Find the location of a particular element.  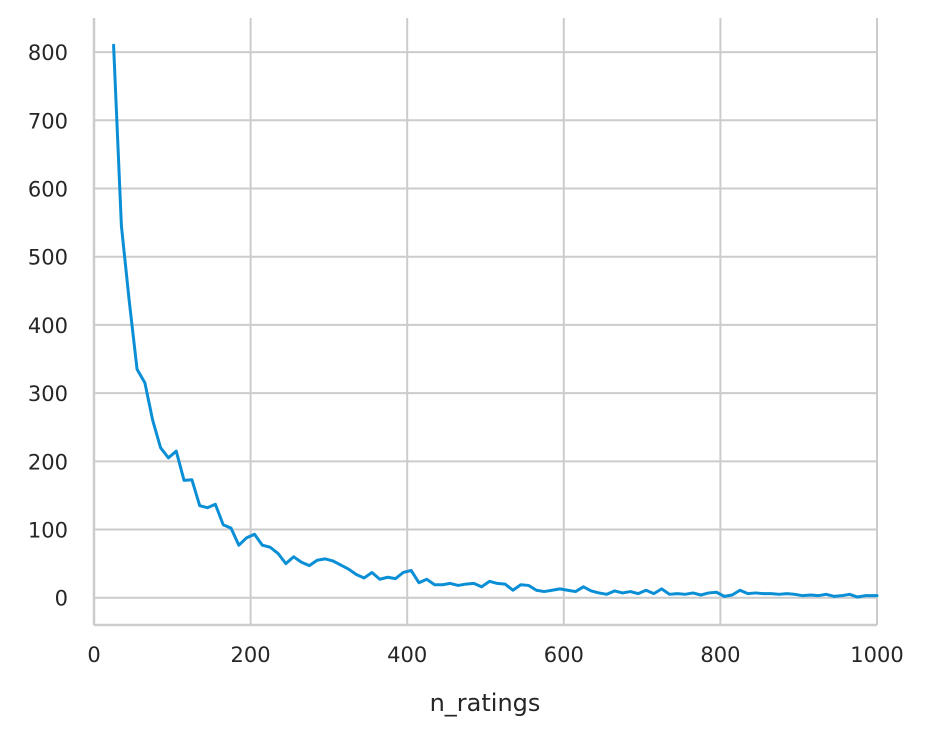

y-tick-labels: 0 100 200 300 400 500 600 700 800 is located at coordinates (48, 326).